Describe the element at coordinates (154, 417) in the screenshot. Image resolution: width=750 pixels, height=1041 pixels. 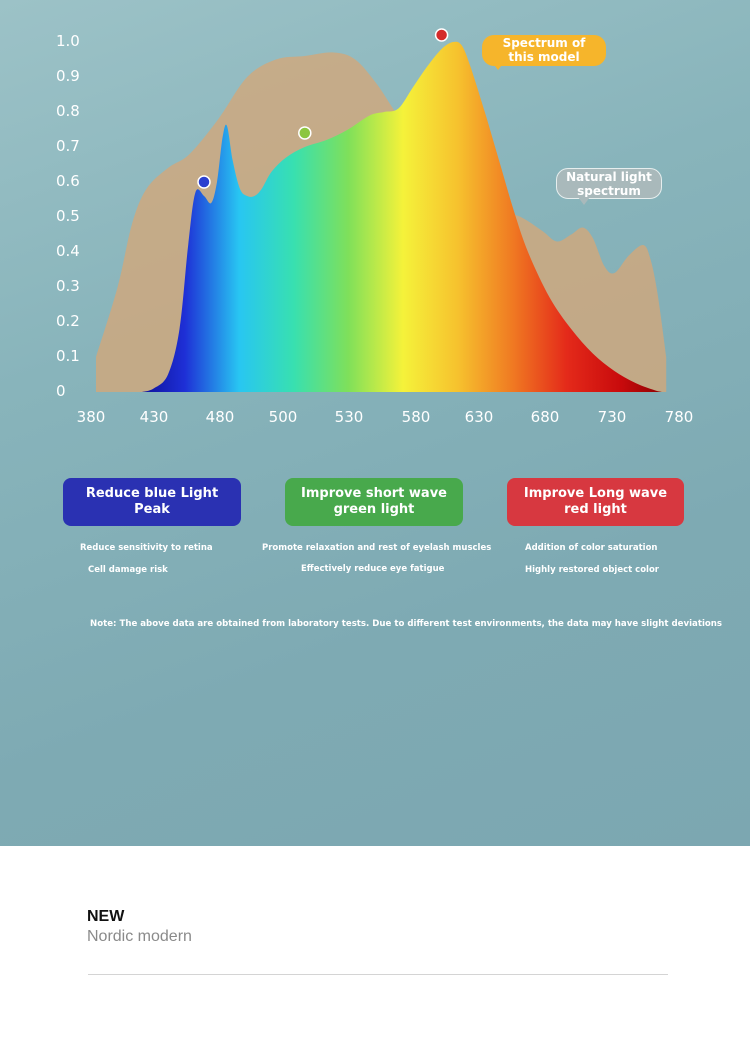
I see `x-tick-label: 430` at that location.